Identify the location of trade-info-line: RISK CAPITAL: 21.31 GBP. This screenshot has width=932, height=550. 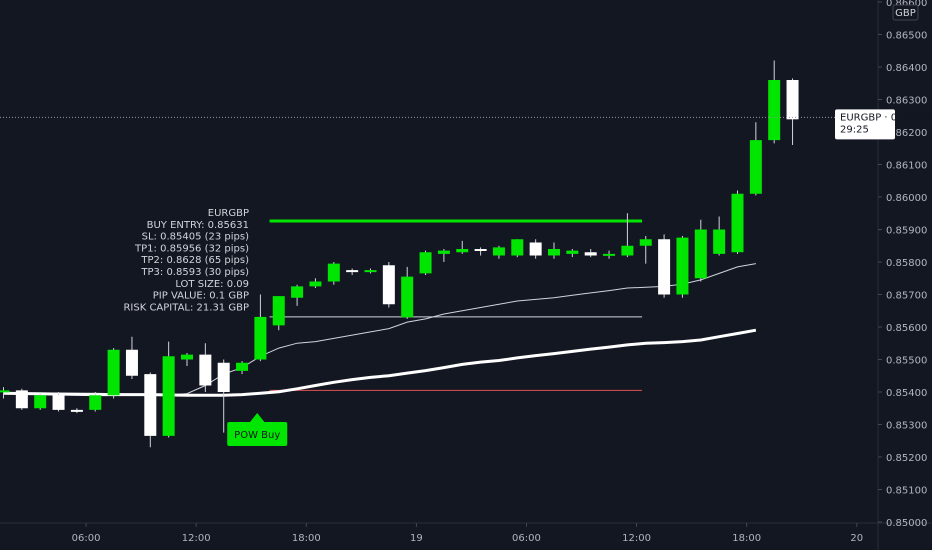
(186, 307).